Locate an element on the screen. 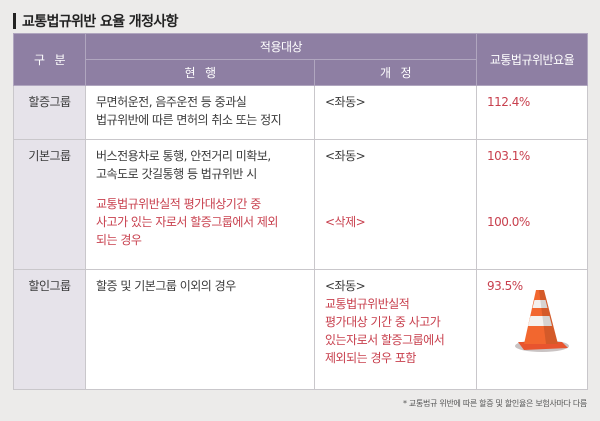 This screenshot has height=421, width=600. header-target: 적용대상 is located at coordinates (281, 46).